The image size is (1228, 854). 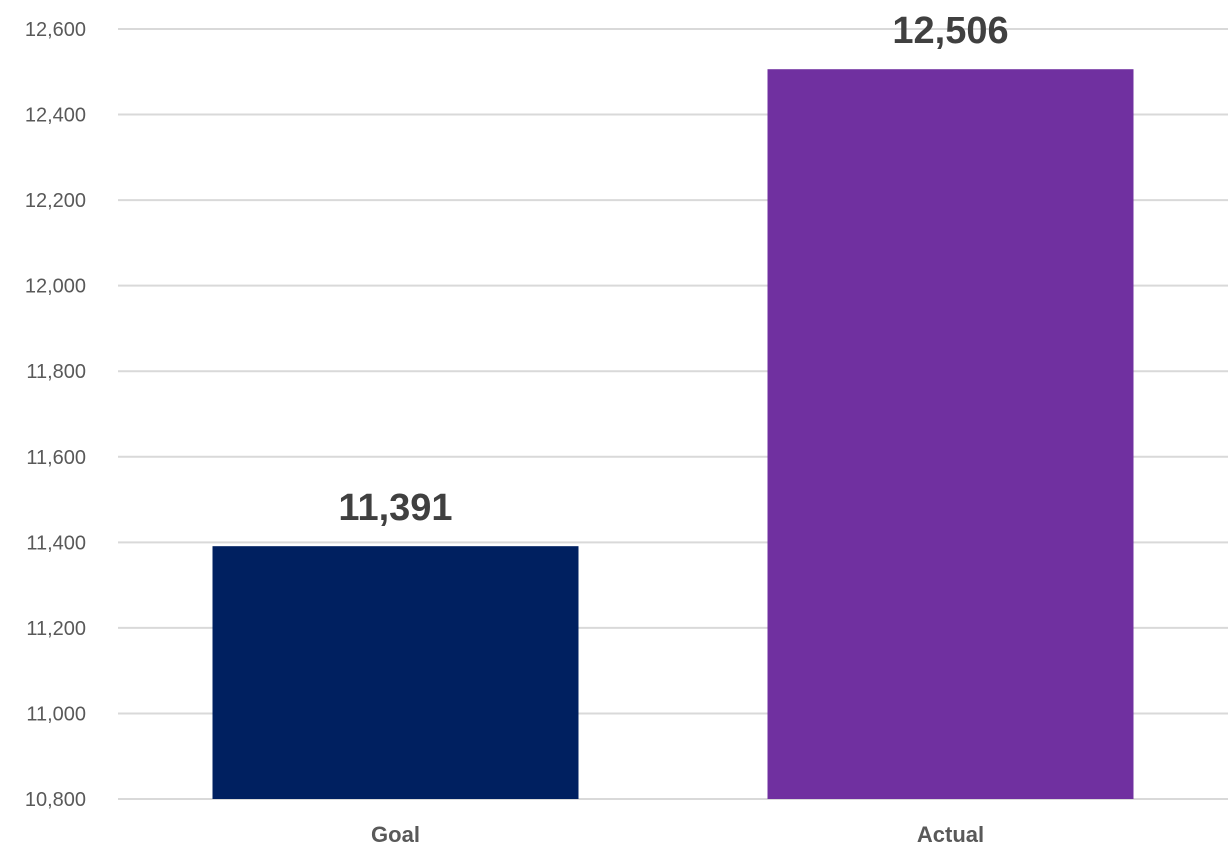 What do you see at coordinates (950, 31) in the screenshot?
I see `data-label-actual: 12,506` at bounding box center [950, 31].